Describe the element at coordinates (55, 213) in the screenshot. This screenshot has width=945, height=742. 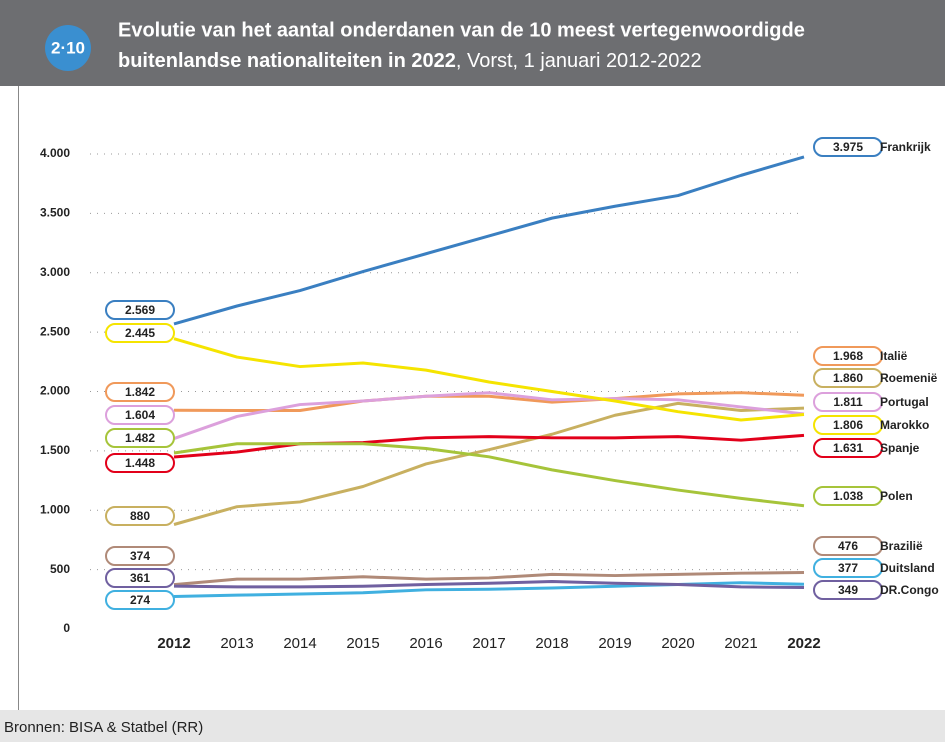
I see `y-tick-label: 3.500` at that location.